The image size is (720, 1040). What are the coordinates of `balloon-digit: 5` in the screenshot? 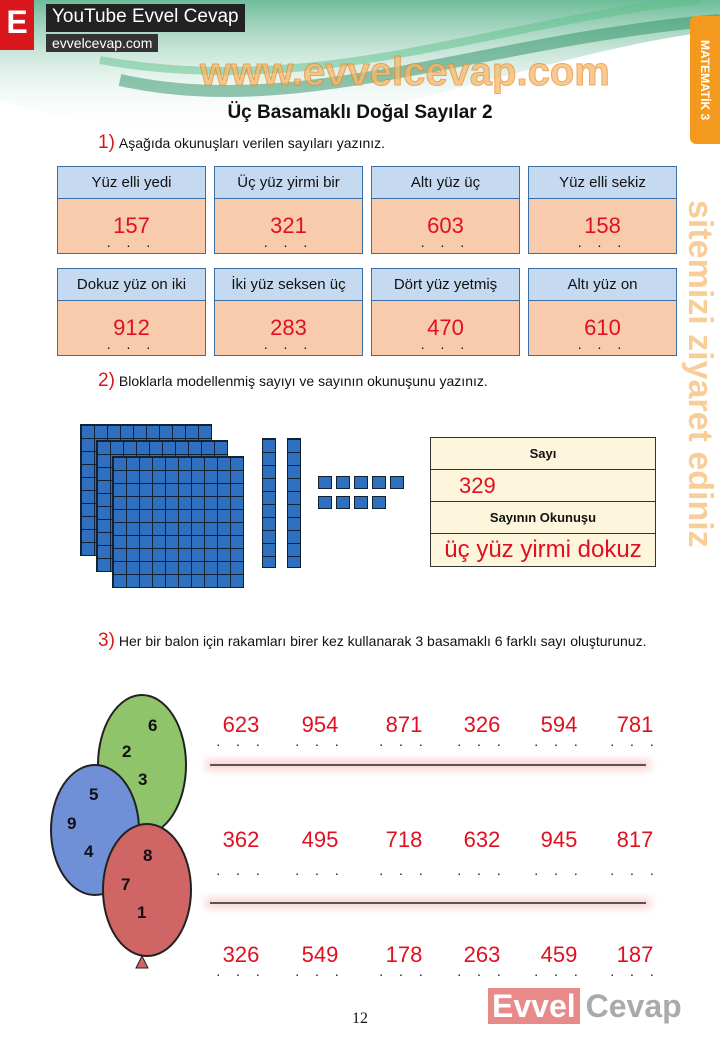 It's located at (94, 794).